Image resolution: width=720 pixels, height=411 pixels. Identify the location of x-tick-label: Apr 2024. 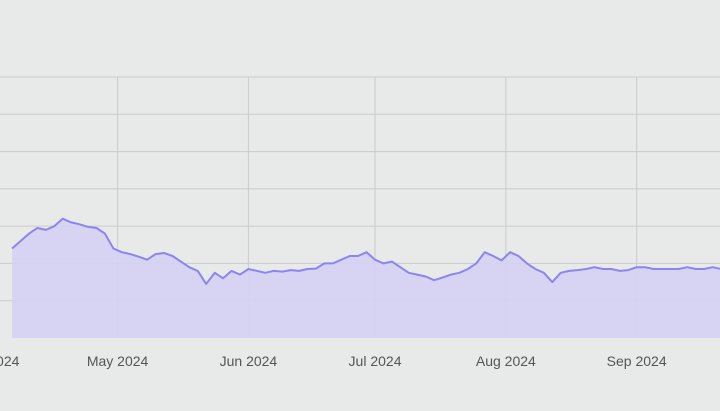
(10, 361).